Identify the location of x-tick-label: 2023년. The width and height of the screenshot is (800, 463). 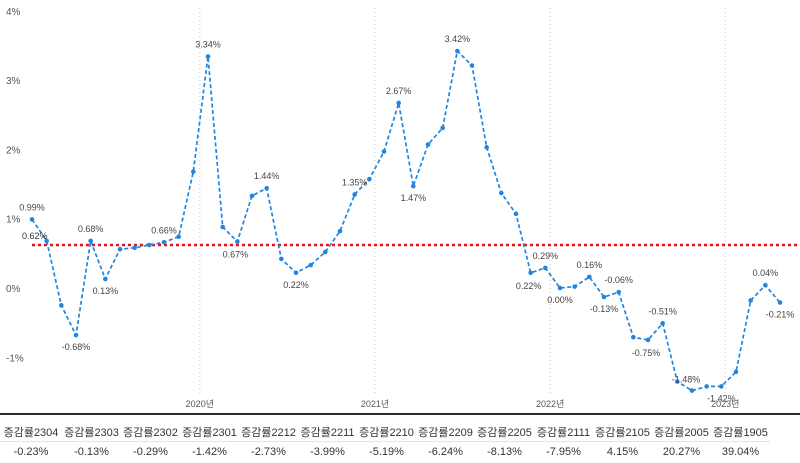
(725, 404).